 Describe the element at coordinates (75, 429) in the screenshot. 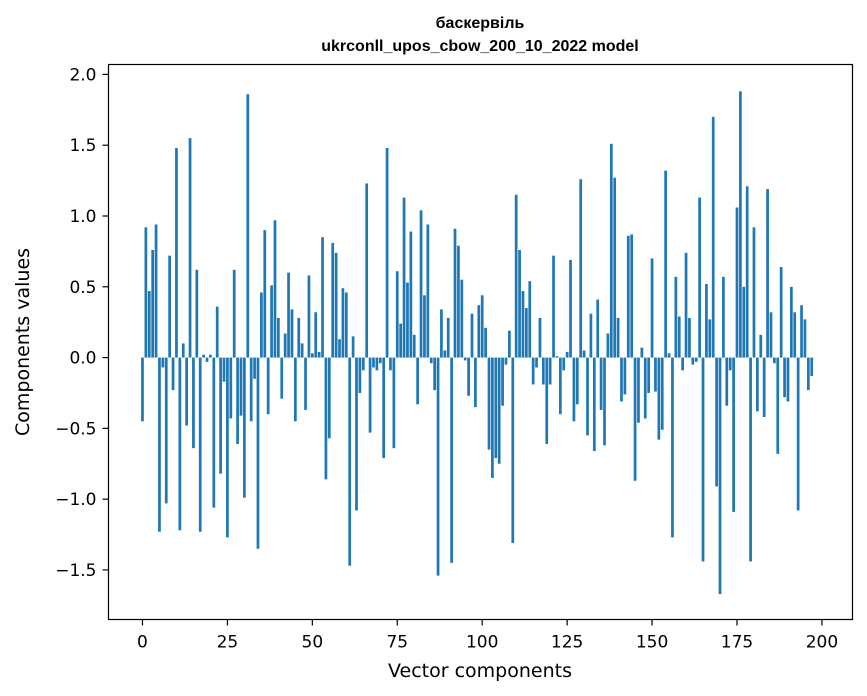

I see `y-tick-label: −0.5` at that location.